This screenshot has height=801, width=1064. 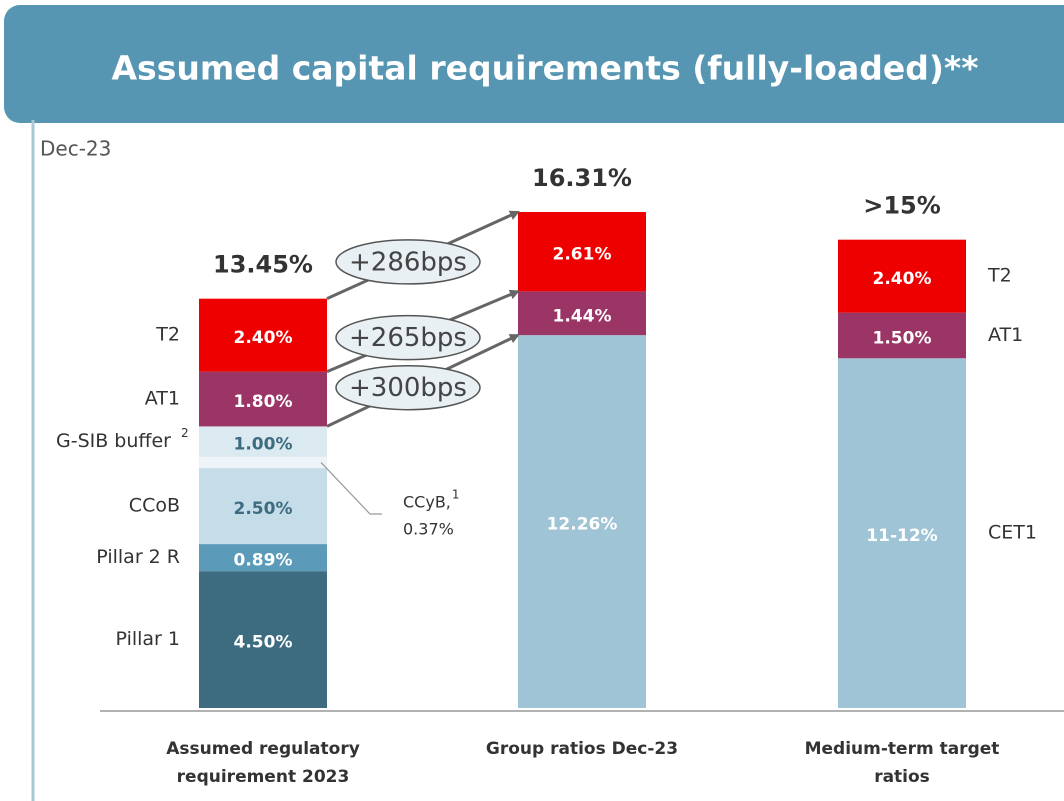 What do you see at coordinates (75, 149) in the screenshot?
I see `subtitle: Dec-23` at bounding box center [75, 149].